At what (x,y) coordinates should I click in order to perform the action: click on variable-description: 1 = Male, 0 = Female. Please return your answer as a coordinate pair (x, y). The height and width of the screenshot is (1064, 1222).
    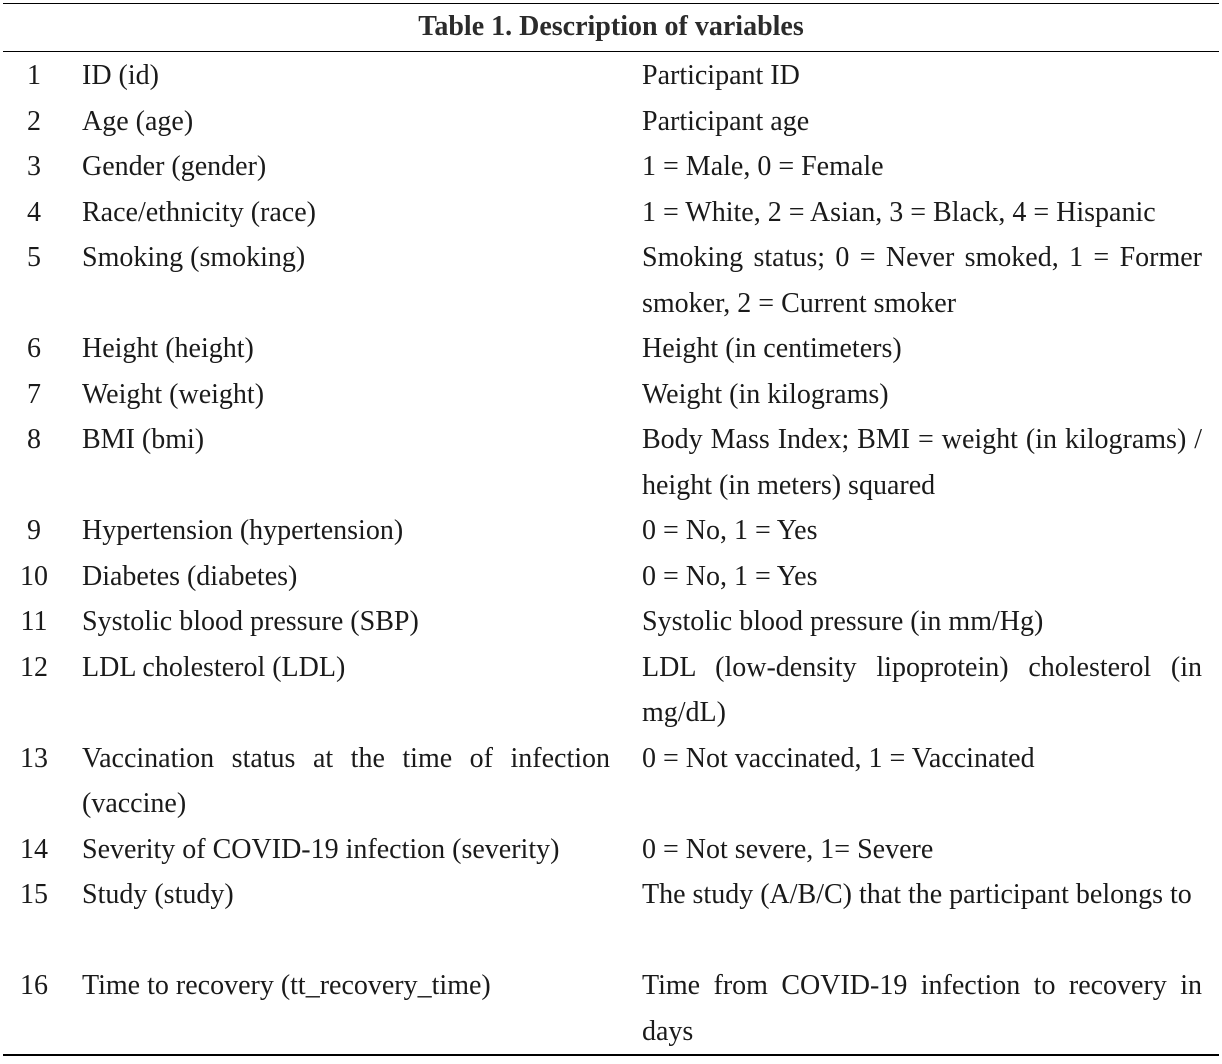
    Looking at the image, I should click on (763, 166).